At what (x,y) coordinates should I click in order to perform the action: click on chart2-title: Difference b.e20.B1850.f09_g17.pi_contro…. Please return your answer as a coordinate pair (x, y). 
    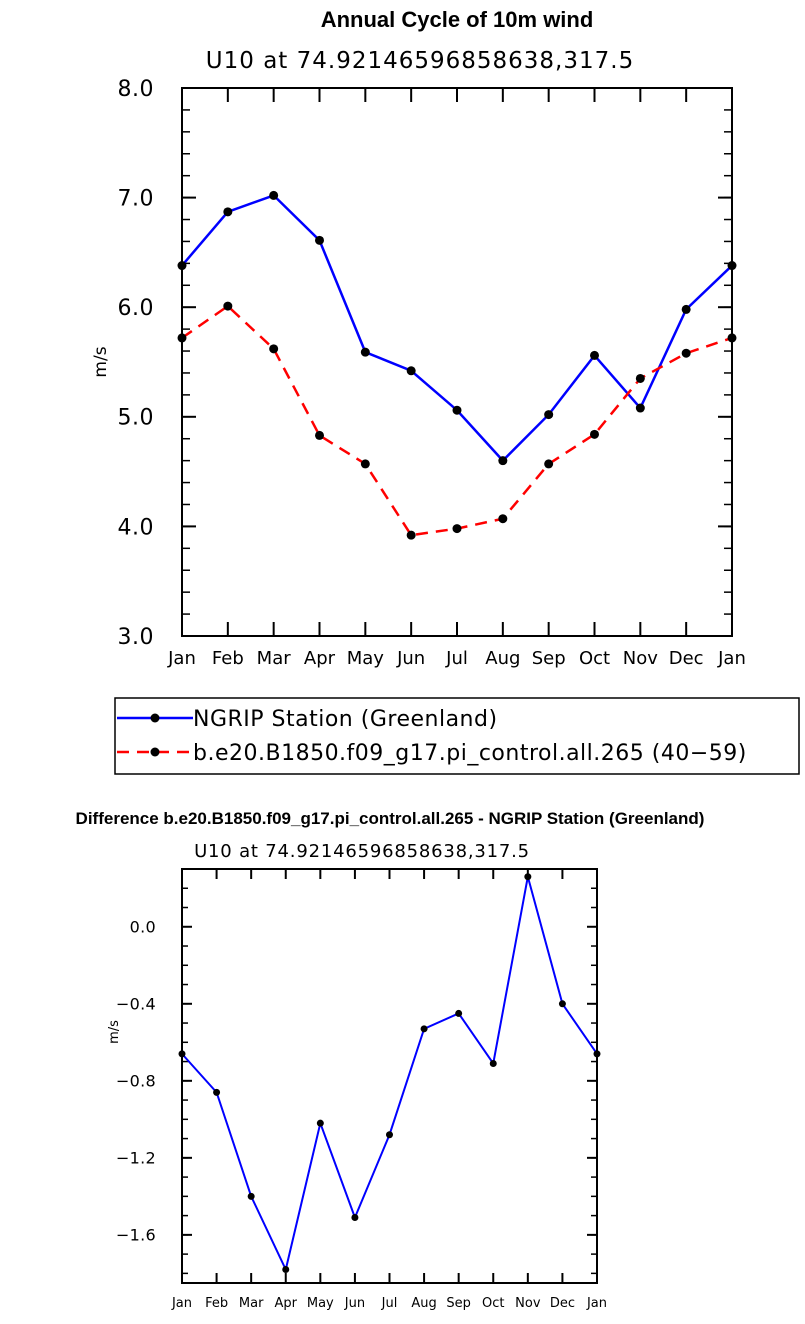
    Looking at the image, I should click on (390, 818).